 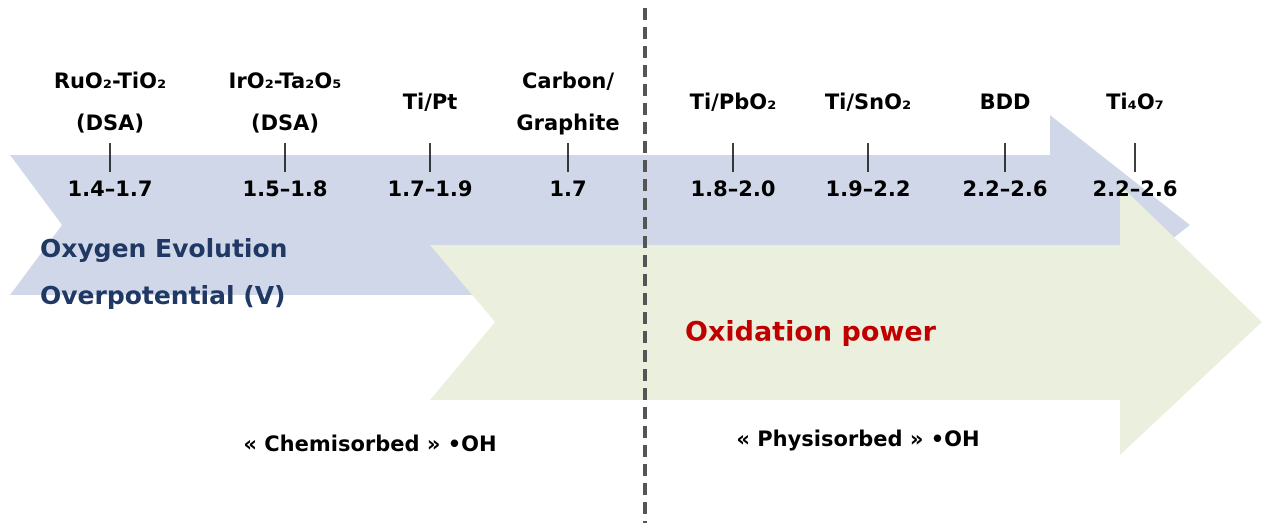 I want to click on electrode-range: 1.5–1.8, so click(x=285, y=189).